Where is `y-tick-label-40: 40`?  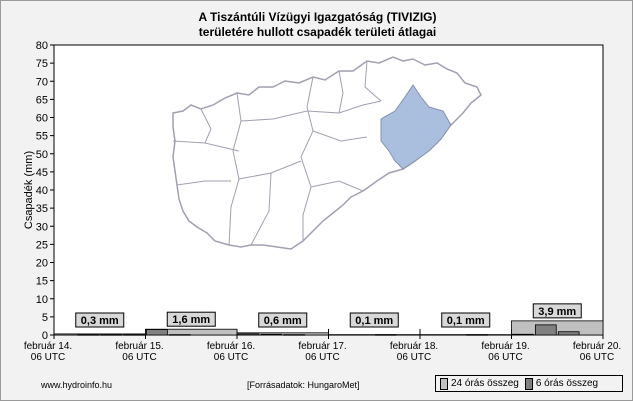 y-tick-label-40: 40 is located at coordinates (42, 191).